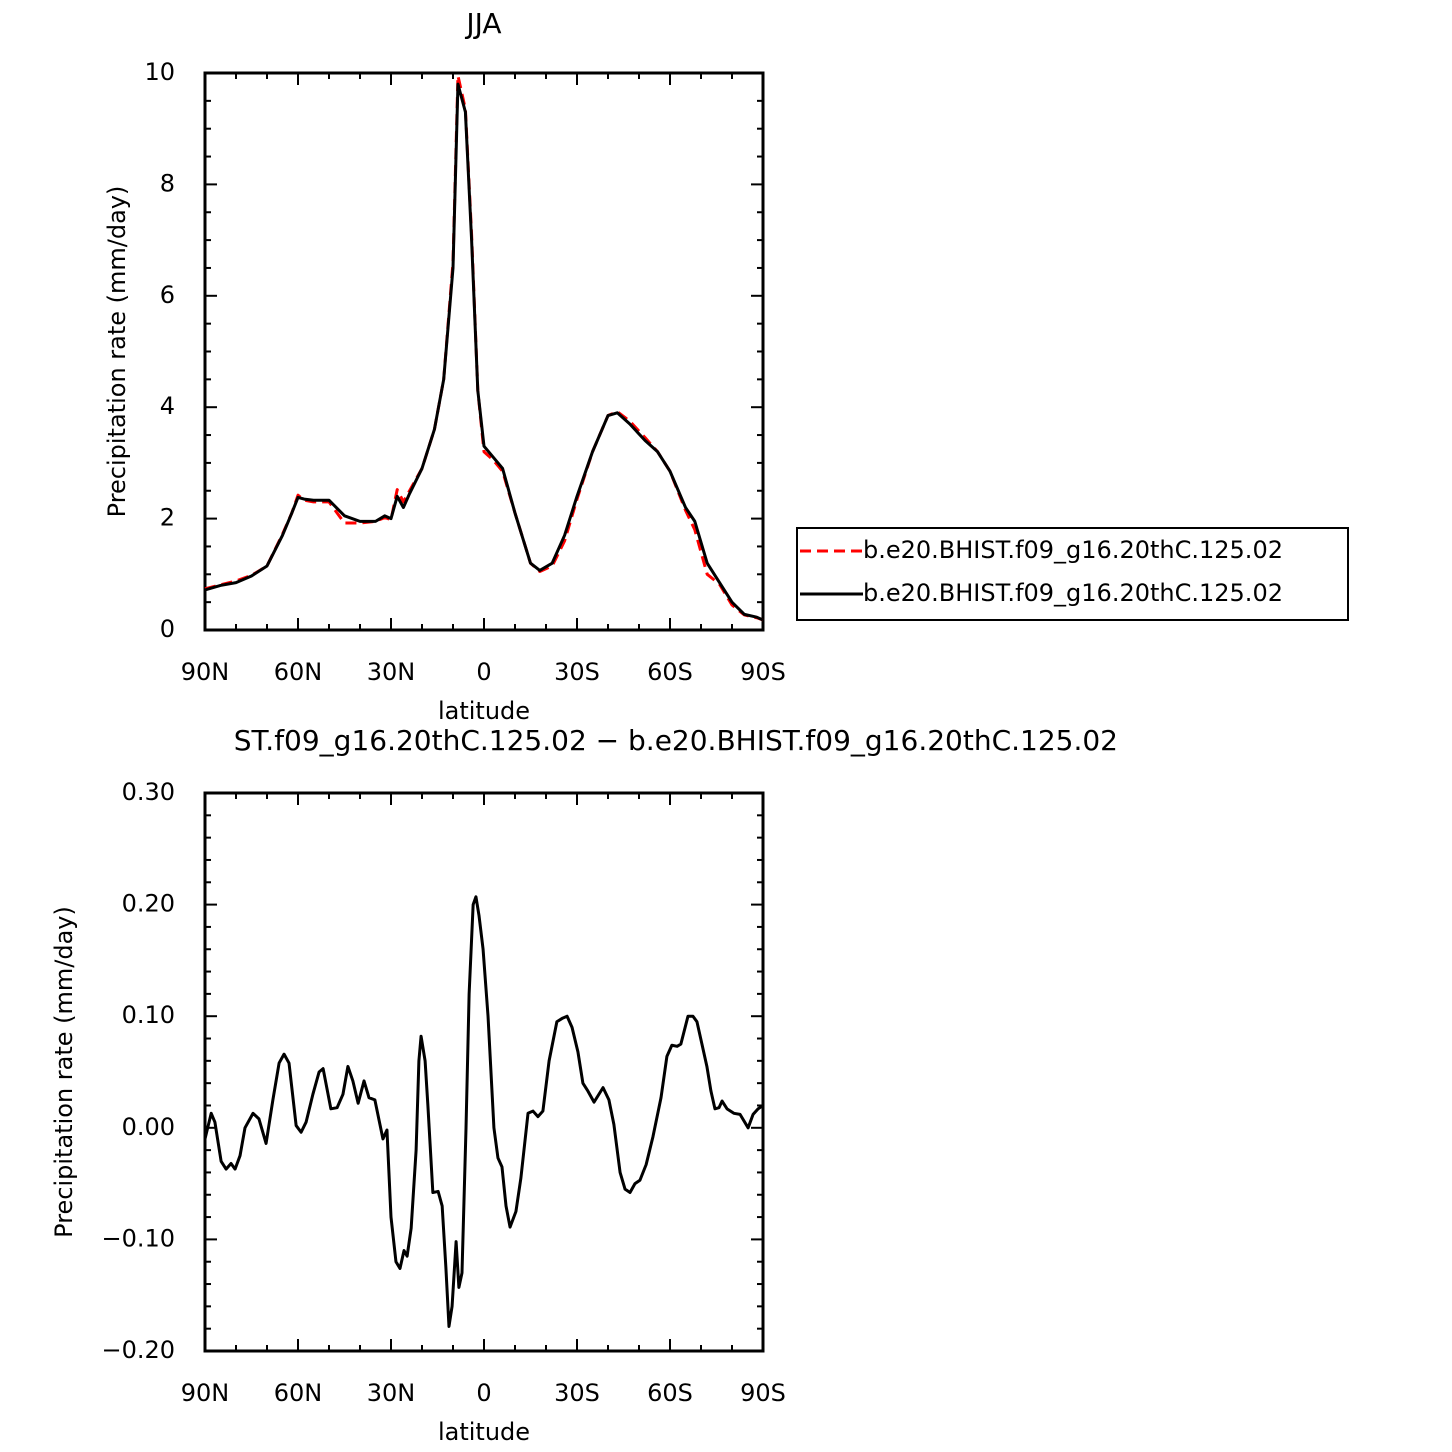 The width and height of the screenshot is (1452, 1452). Describe the element at coordinates (148, 1015) in the screenshot. I see `y-tick-label: 0.10` at that location.